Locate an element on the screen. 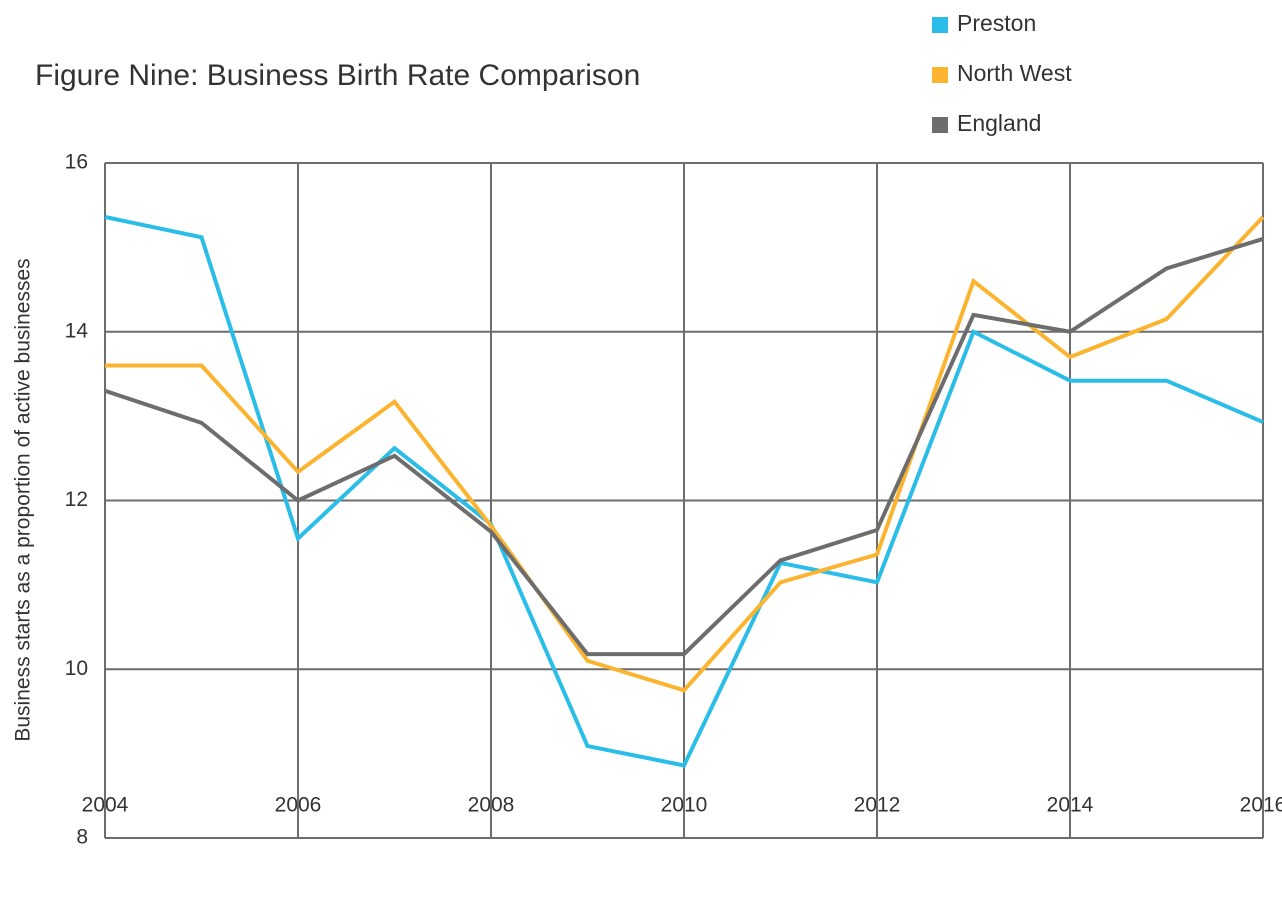 This screenshot has width=1282, height=901. y-tick-label: 16 is located at coordinates (76, 162).